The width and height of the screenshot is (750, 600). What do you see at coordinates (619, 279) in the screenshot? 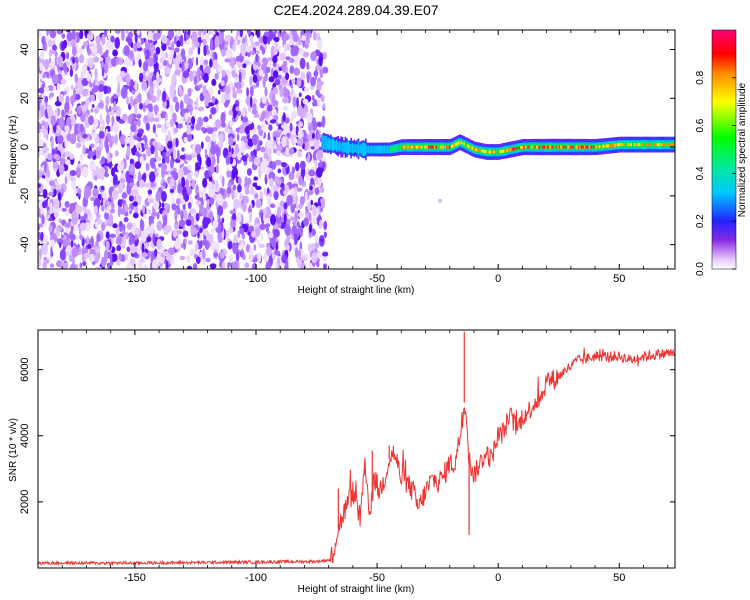
I see `x-tick-label: 50` at bounding box center [619, 279].